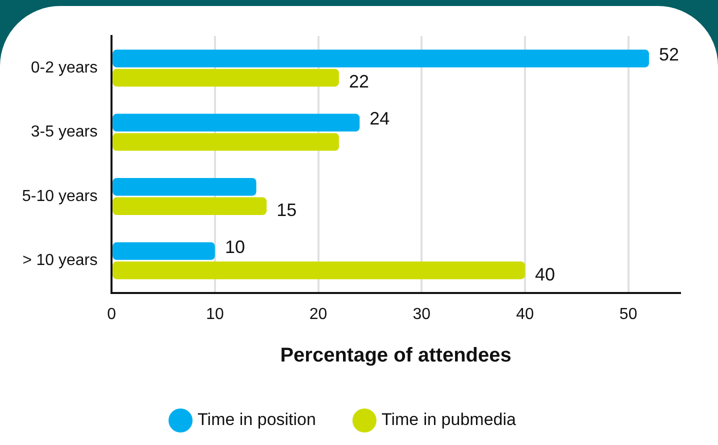 Image resolution: width=718 pixels, height=445 pixels. What do you see at coordinates (525, 314) in the screenshot?
I see `x-tick-label: 40` at bounding box center [525, 314].